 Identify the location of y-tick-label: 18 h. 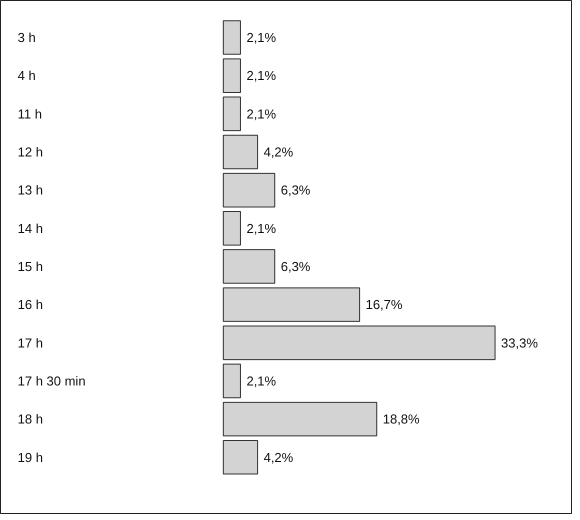
(30, 419).